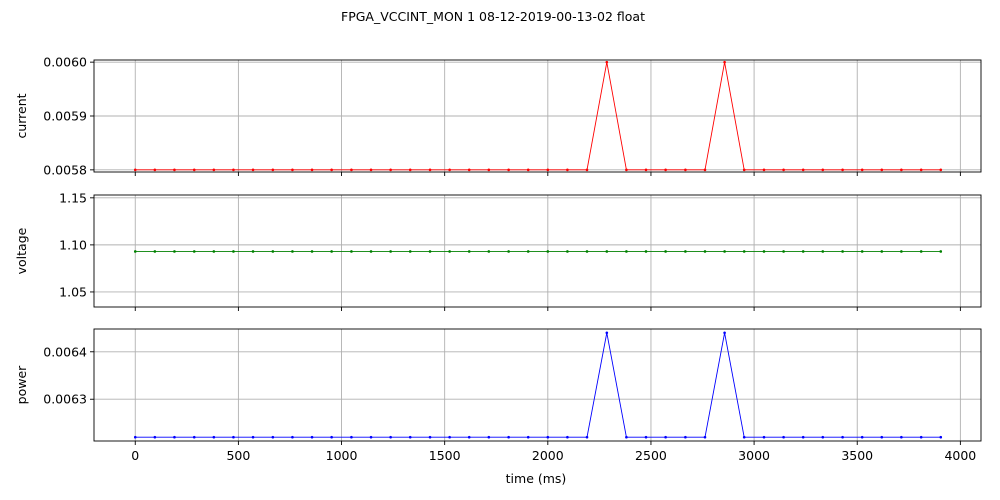  I want to click on y-tick-label: 1.10, so click(73, 244).